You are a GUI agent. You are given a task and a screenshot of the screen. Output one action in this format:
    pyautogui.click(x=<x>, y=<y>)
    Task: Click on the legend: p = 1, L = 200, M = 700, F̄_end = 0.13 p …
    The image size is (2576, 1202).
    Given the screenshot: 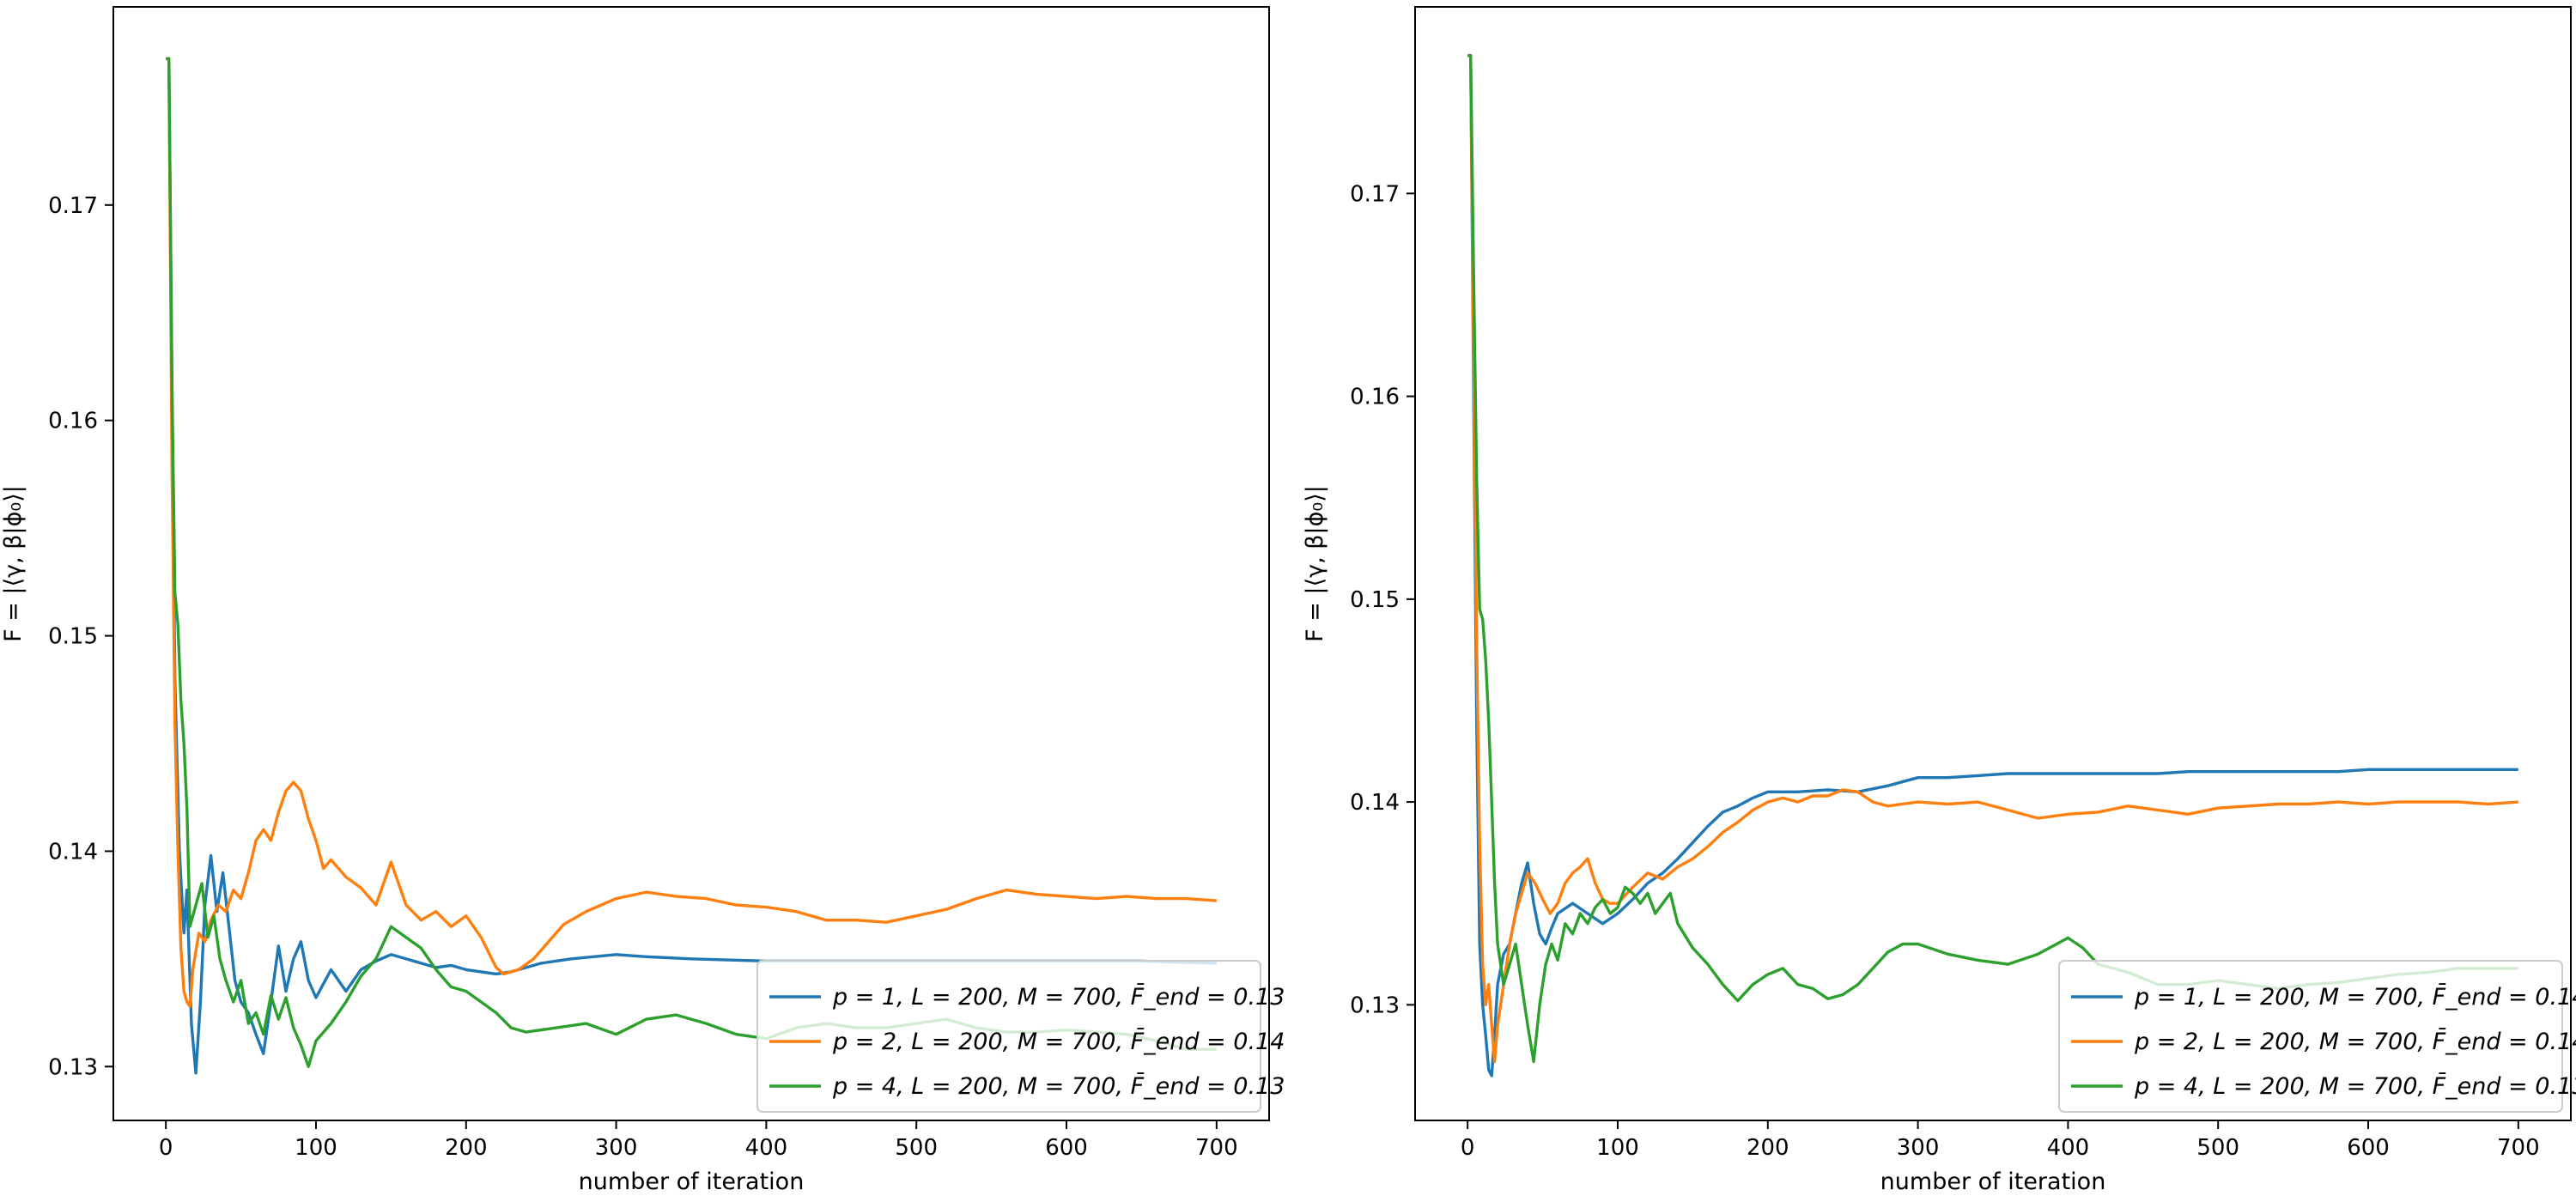 What is the action you would take?
    pyautogui.click(x=1020, y=1036)
    